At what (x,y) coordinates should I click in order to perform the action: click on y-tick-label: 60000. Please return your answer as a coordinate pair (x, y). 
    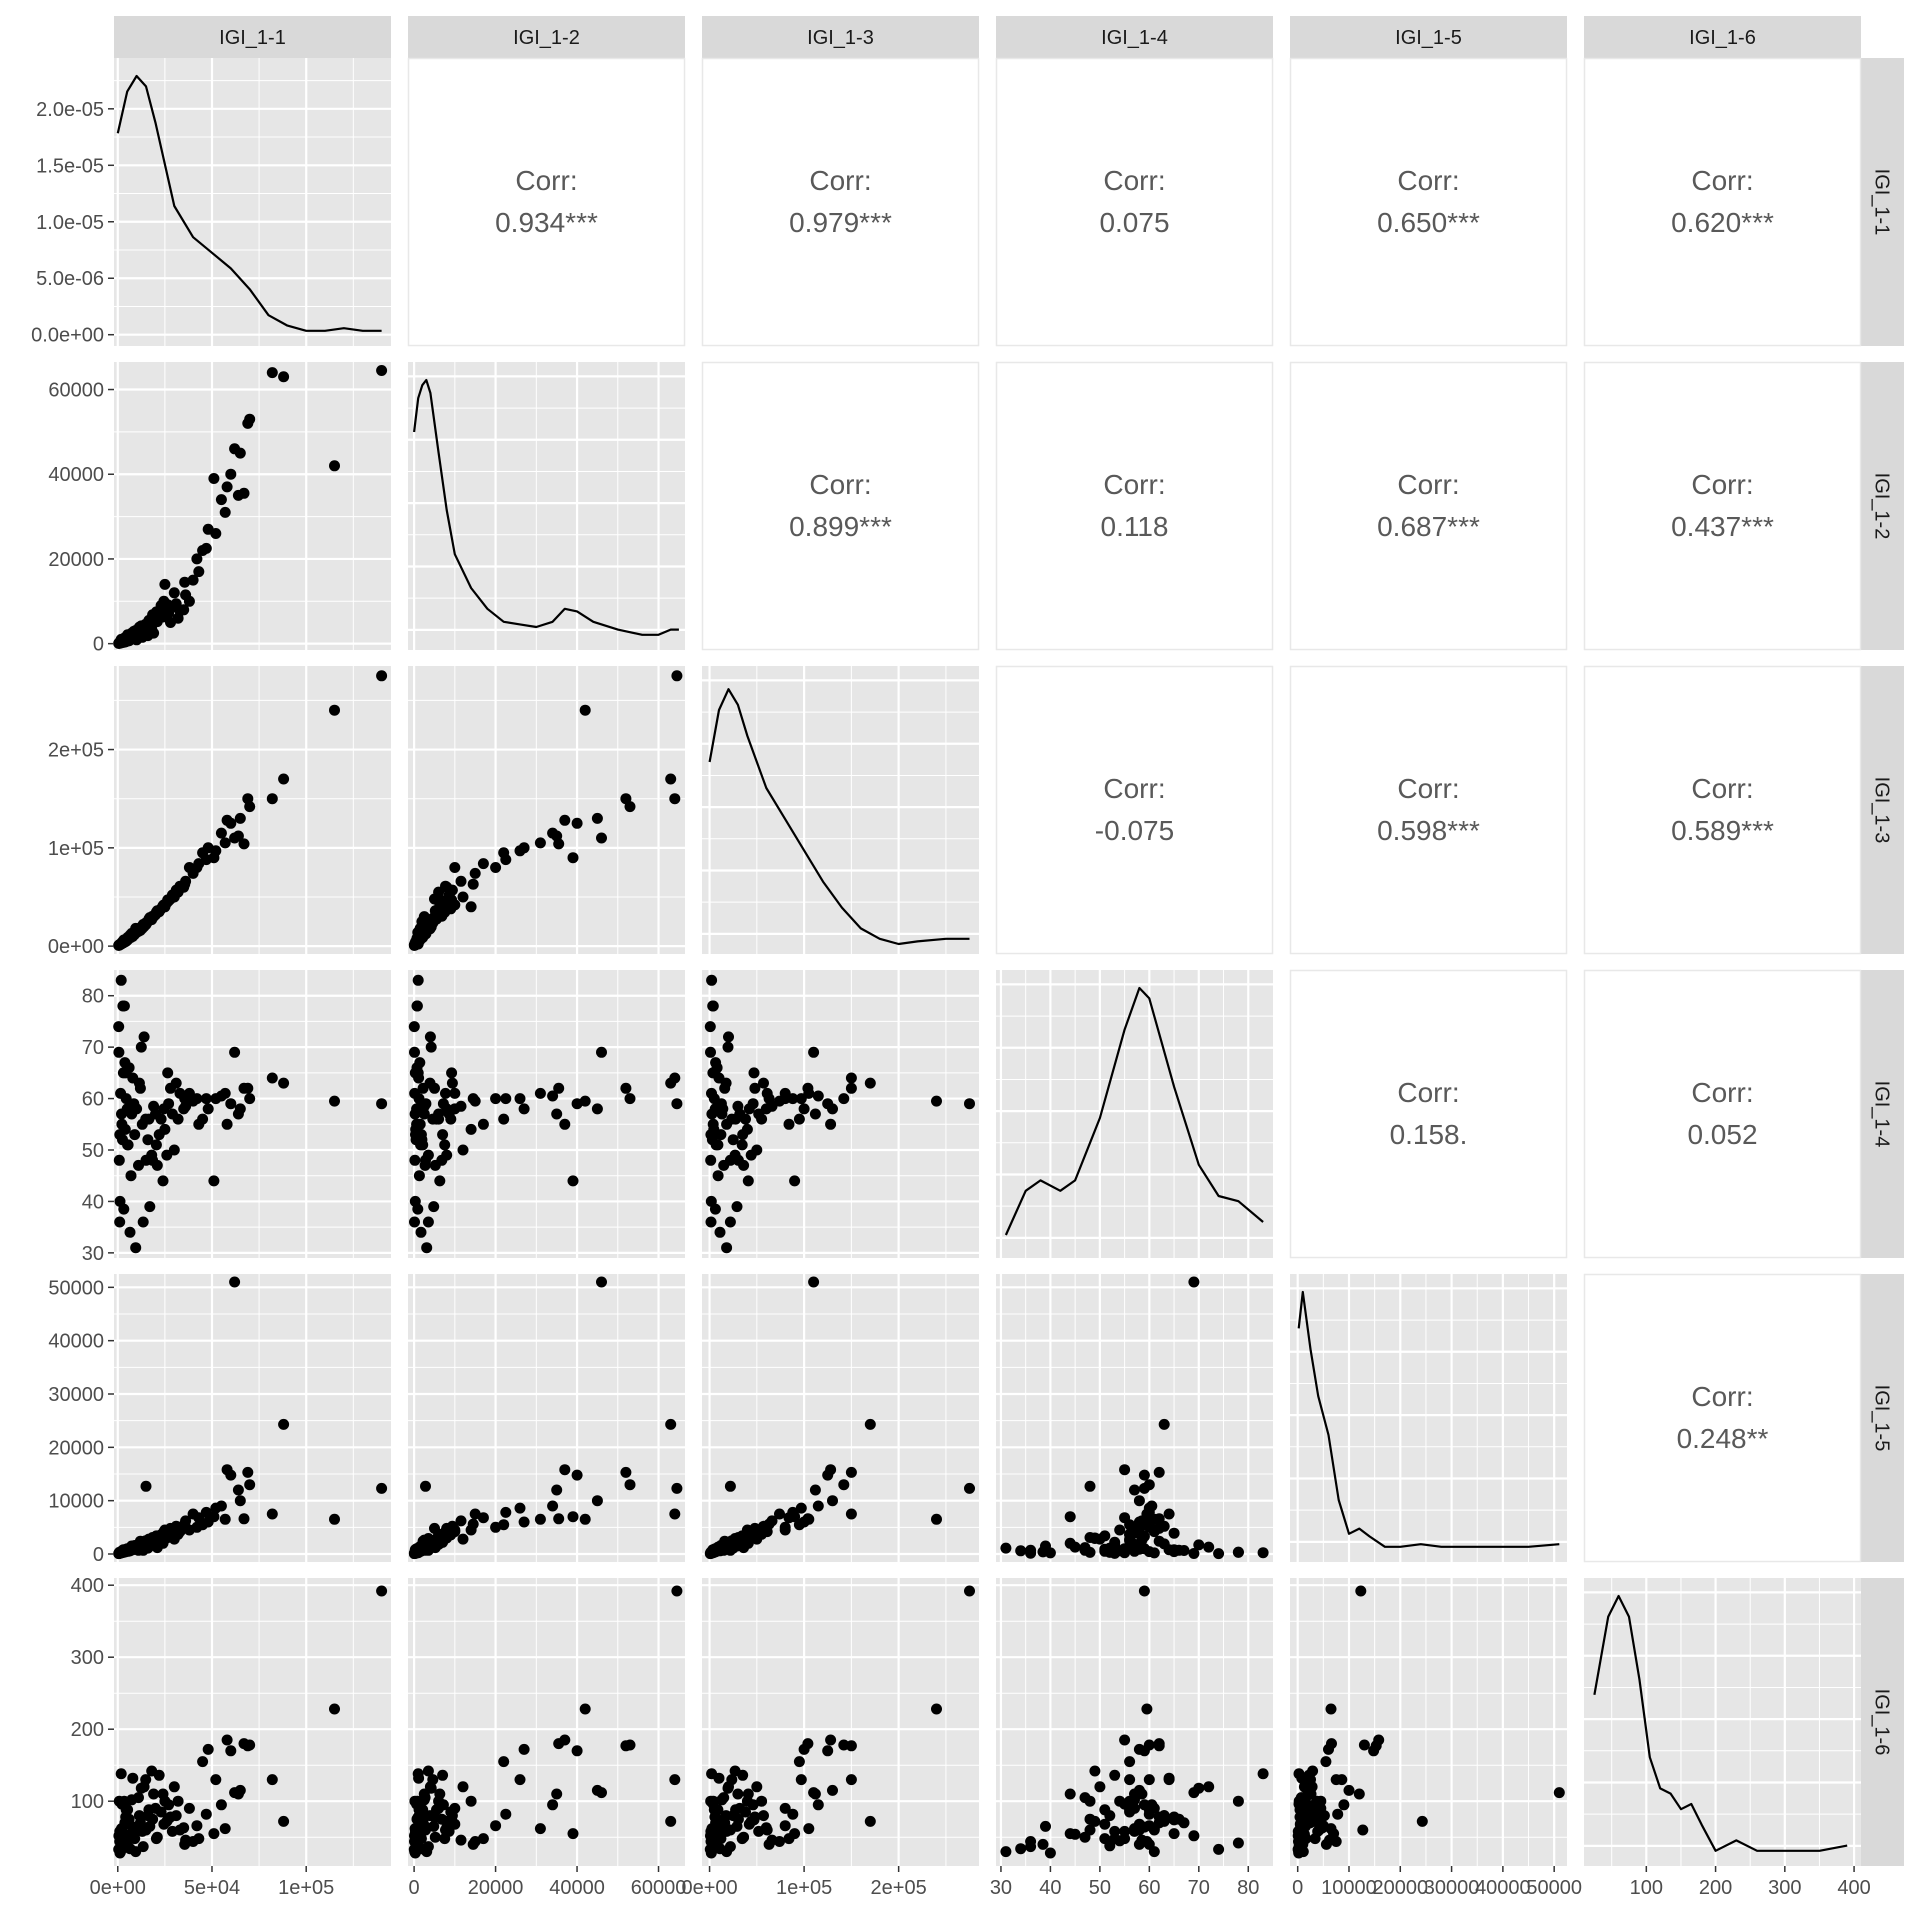
    Looking at the image, I should click on (76, 391).